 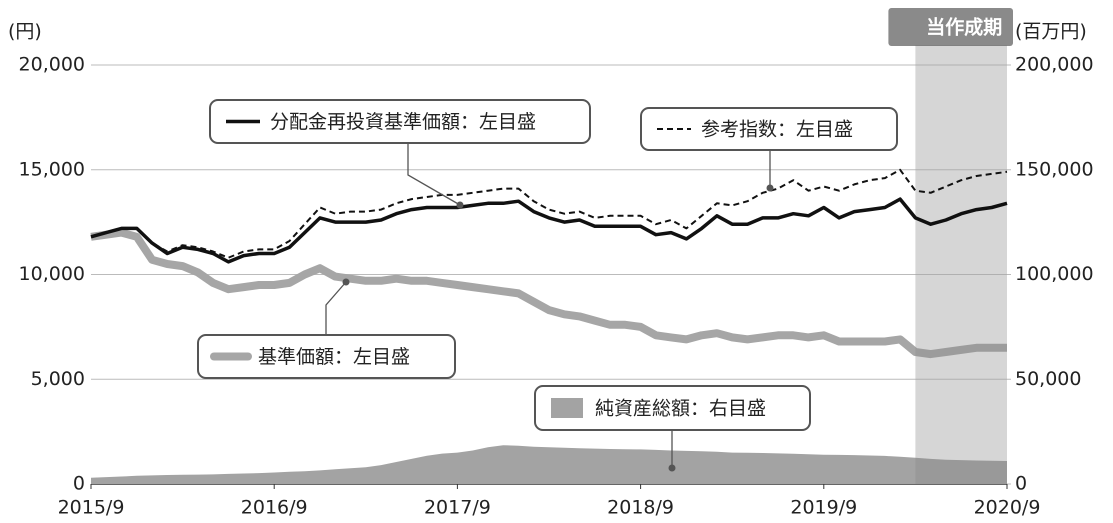 I want to click on y2-unit-label: (百万円), so click(x=1051, y=32).